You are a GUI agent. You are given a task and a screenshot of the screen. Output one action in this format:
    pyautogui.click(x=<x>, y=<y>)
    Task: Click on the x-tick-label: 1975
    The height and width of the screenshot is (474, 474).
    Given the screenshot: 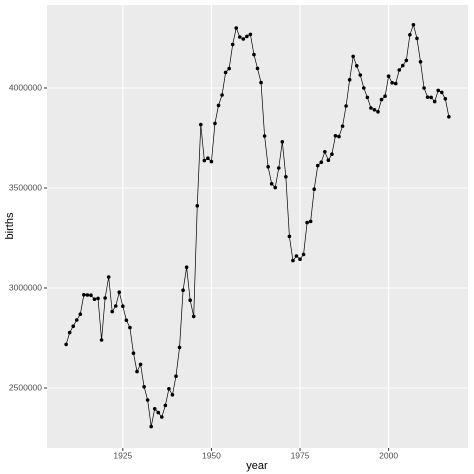 What is the action you would take?
    pyautogui.click(x=300, y=455)
    